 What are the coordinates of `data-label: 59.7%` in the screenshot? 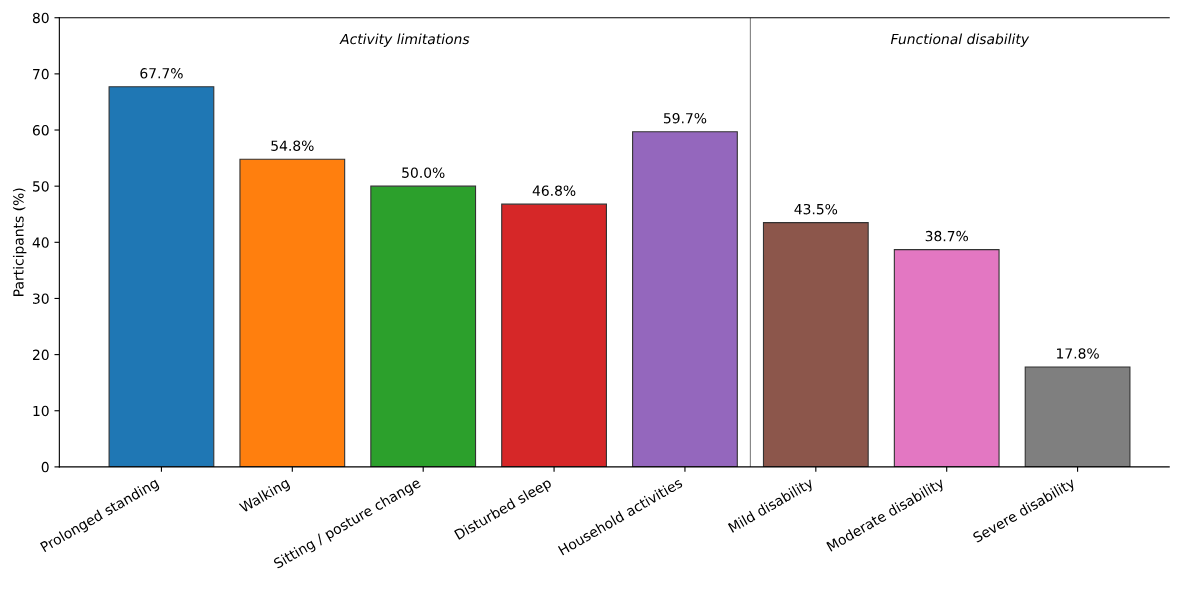 It's located at (685, 118).